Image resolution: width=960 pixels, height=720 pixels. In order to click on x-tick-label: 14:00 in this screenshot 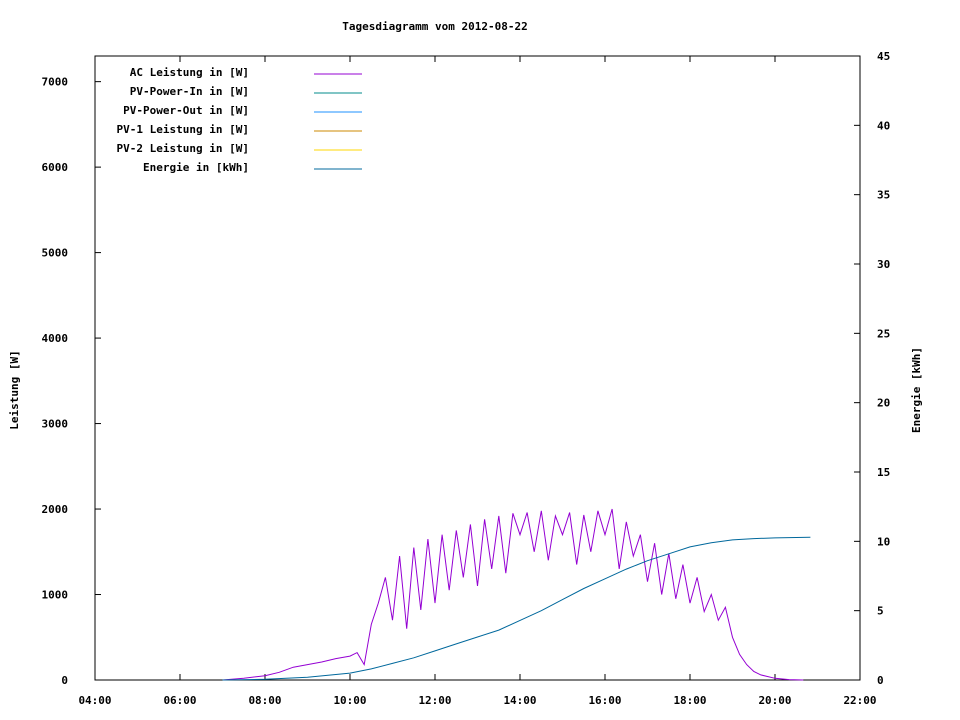, I will do `click(519, 700)`.